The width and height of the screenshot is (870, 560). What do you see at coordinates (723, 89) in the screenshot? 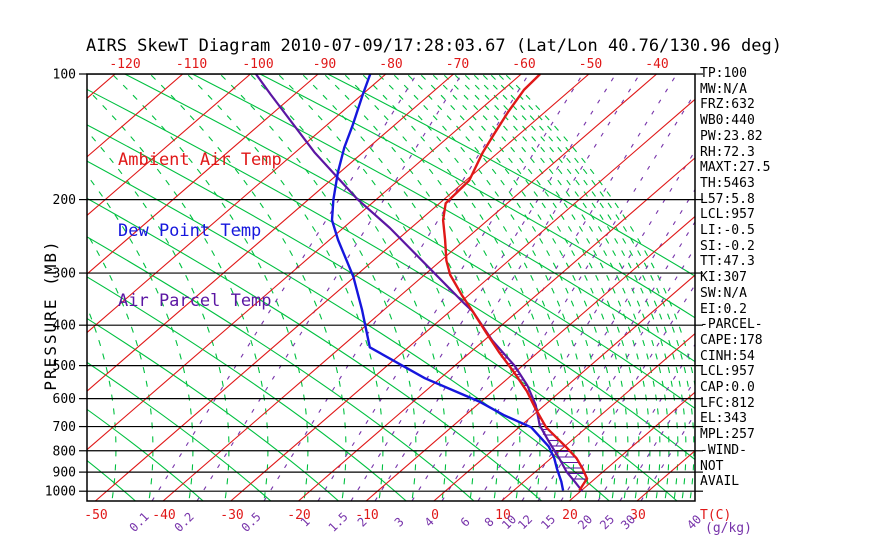
I see `panel-line-mw-n-a: MW:N/A` at bounding box center [723, 89].